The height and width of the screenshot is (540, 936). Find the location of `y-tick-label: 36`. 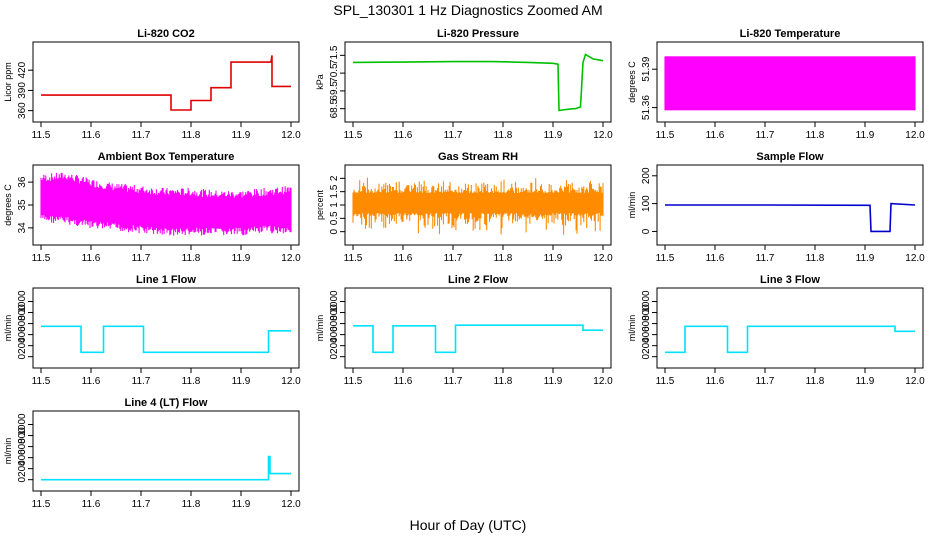

y-tick-label: 36 is located at coordinates (22, 182).